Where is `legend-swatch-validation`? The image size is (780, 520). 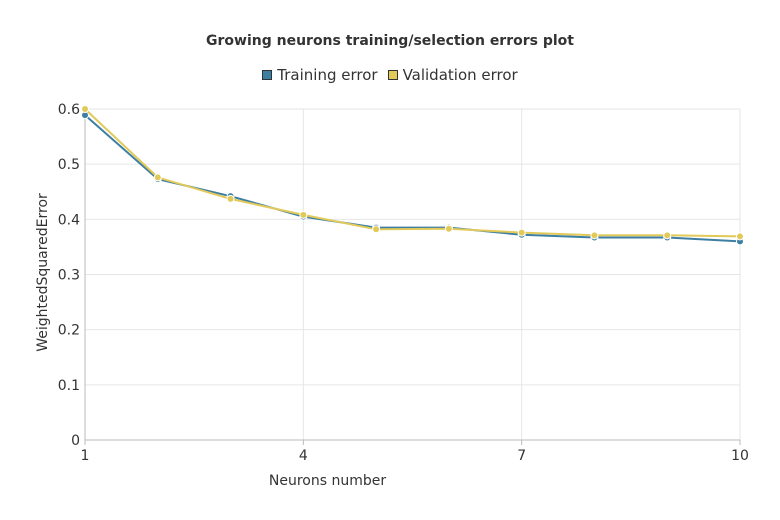 legend-swatch-validation is located at coordinates (392, 75).